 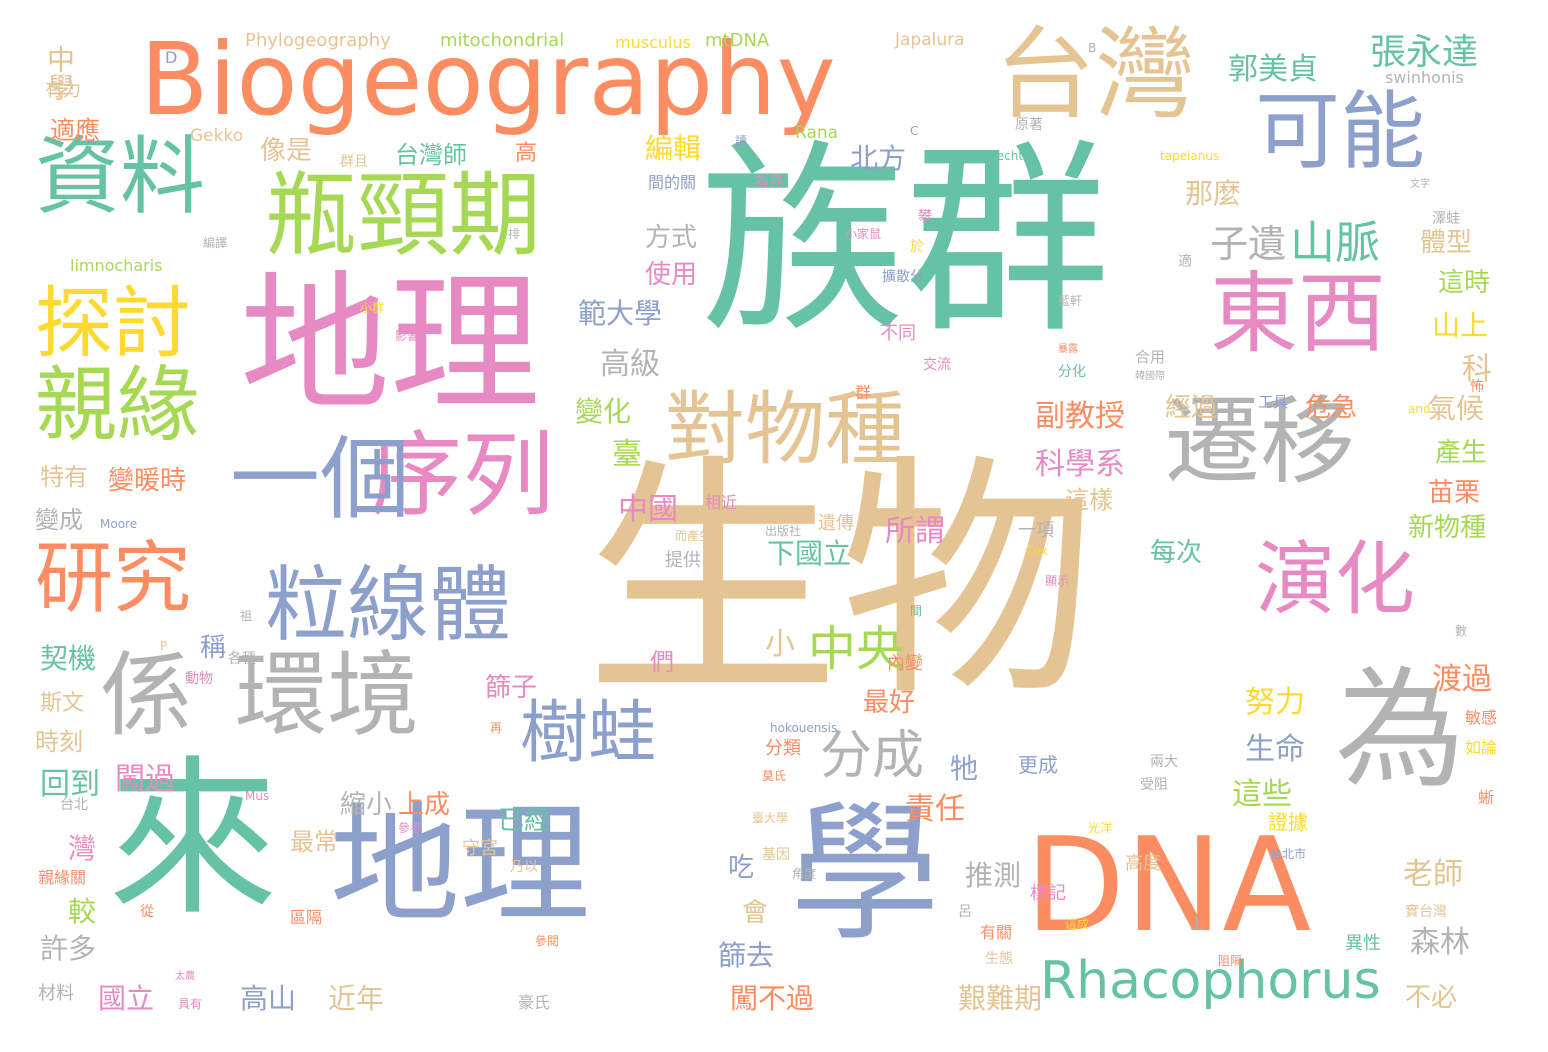 I want to click on word-cloud-term: 證據, so click(x=1288, y=822).